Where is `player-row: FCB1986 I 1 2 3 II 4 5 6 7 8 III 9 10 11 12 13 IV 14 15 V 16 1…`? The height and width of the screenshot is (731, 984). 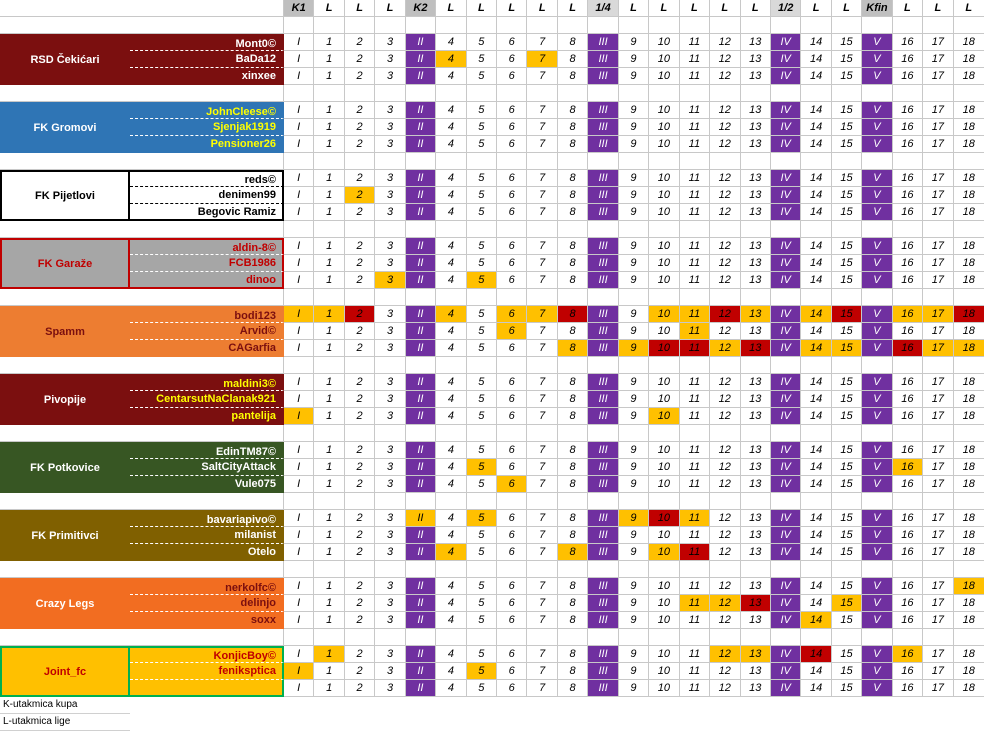
player-row: FCB1986 I 1 2 3 II 4 5 6 7 8 III 9 10 11 12 13 IV 14 15 V 16 1… is located at coordinates (492, 263).